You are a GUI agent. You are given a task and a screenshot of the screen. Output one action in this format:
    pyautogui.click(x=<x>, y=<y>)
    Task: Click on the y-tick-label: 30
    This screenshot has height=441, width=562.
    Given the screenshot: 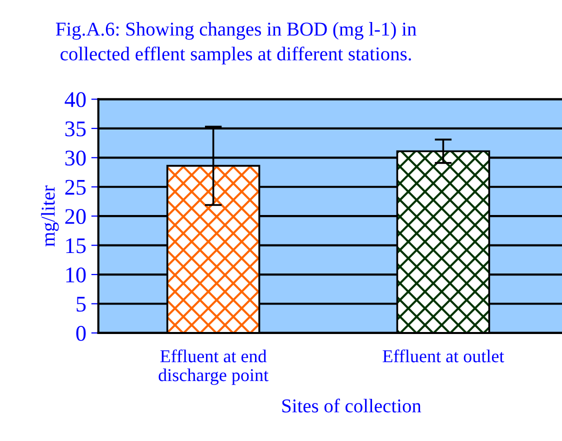 What is the action you would take?
    pyautogui.click(x=75, y=158)
    